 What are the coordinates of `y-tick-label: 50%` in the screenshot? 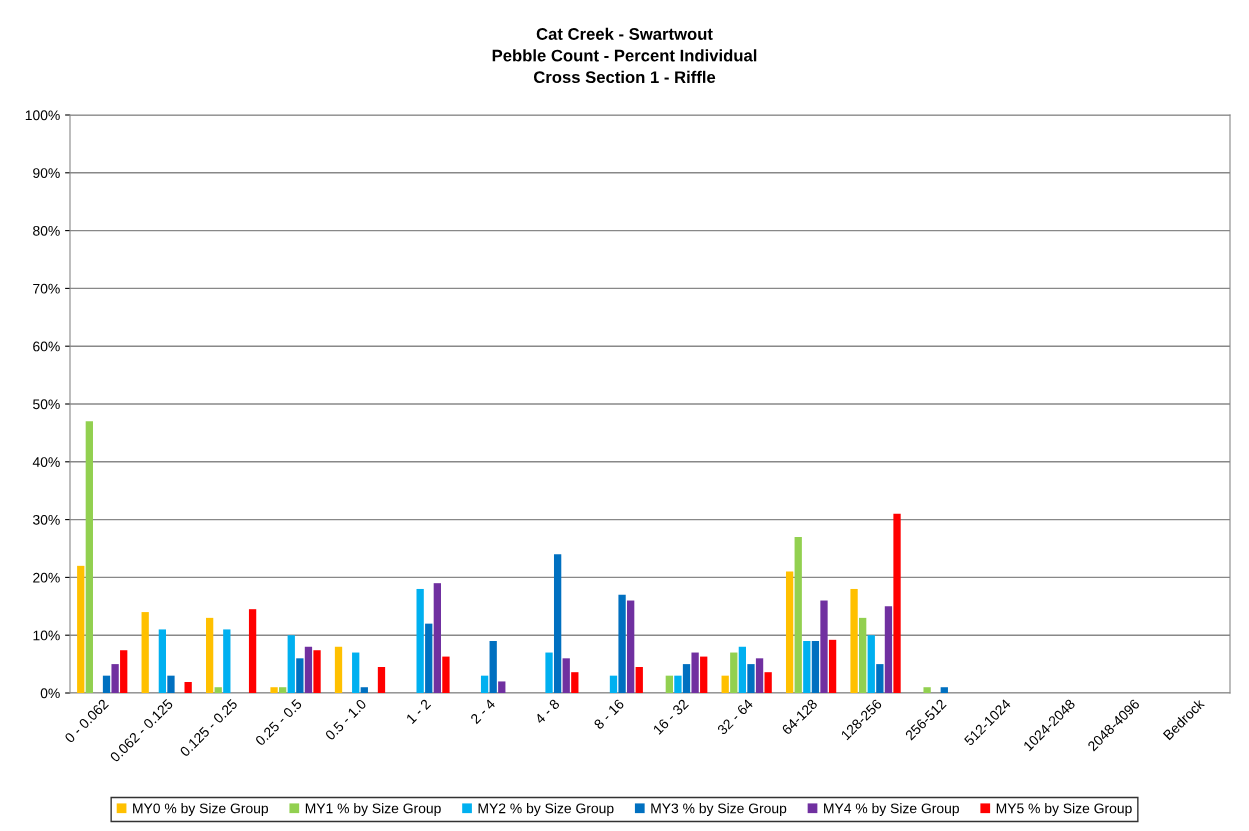 It's located at (46, 404).